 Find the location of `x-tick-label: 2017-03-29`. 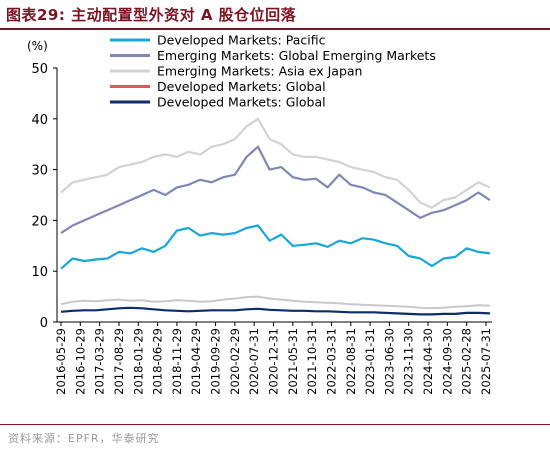

x-tick-label: 2017-03-29 is located at coordinates (100, 361).